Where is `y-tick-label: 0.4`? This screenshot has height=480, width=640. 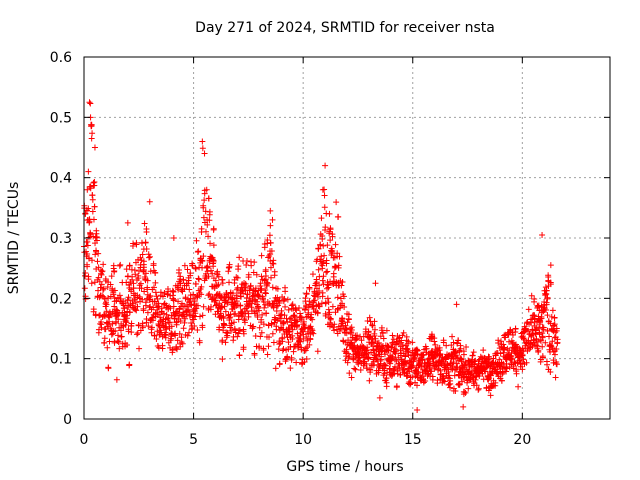 y-tick-label: 0.4 is located at coordinates (61, 179).